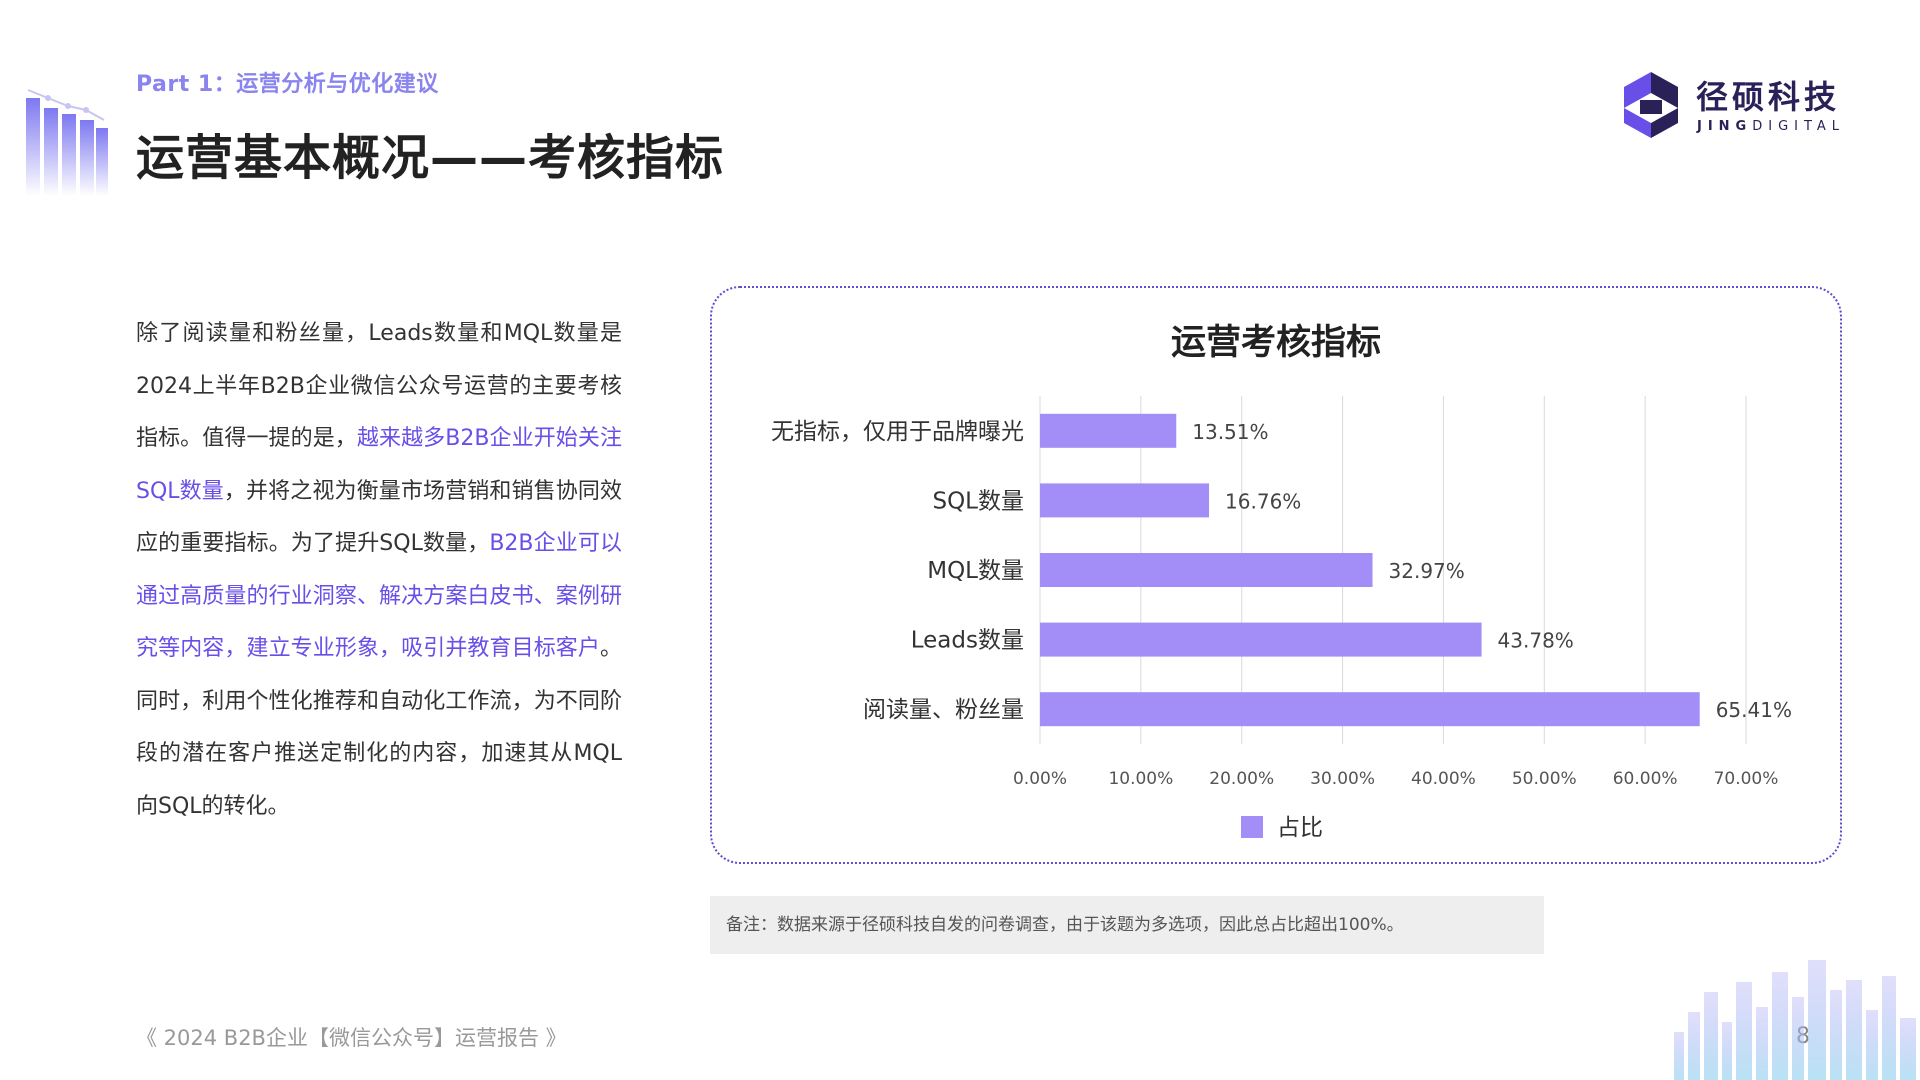  I want to click on y-category-label: 阅读量、粉丝量, so click(943, 710).